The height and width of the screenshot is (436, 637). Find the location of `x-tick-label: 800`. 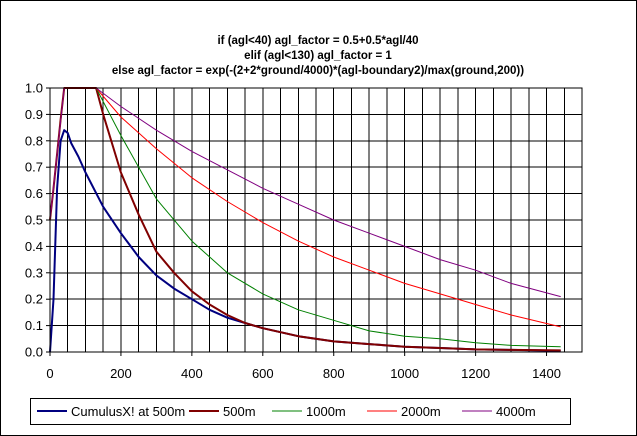

x-tick-label: 800 is located at coordinates (334, 373).